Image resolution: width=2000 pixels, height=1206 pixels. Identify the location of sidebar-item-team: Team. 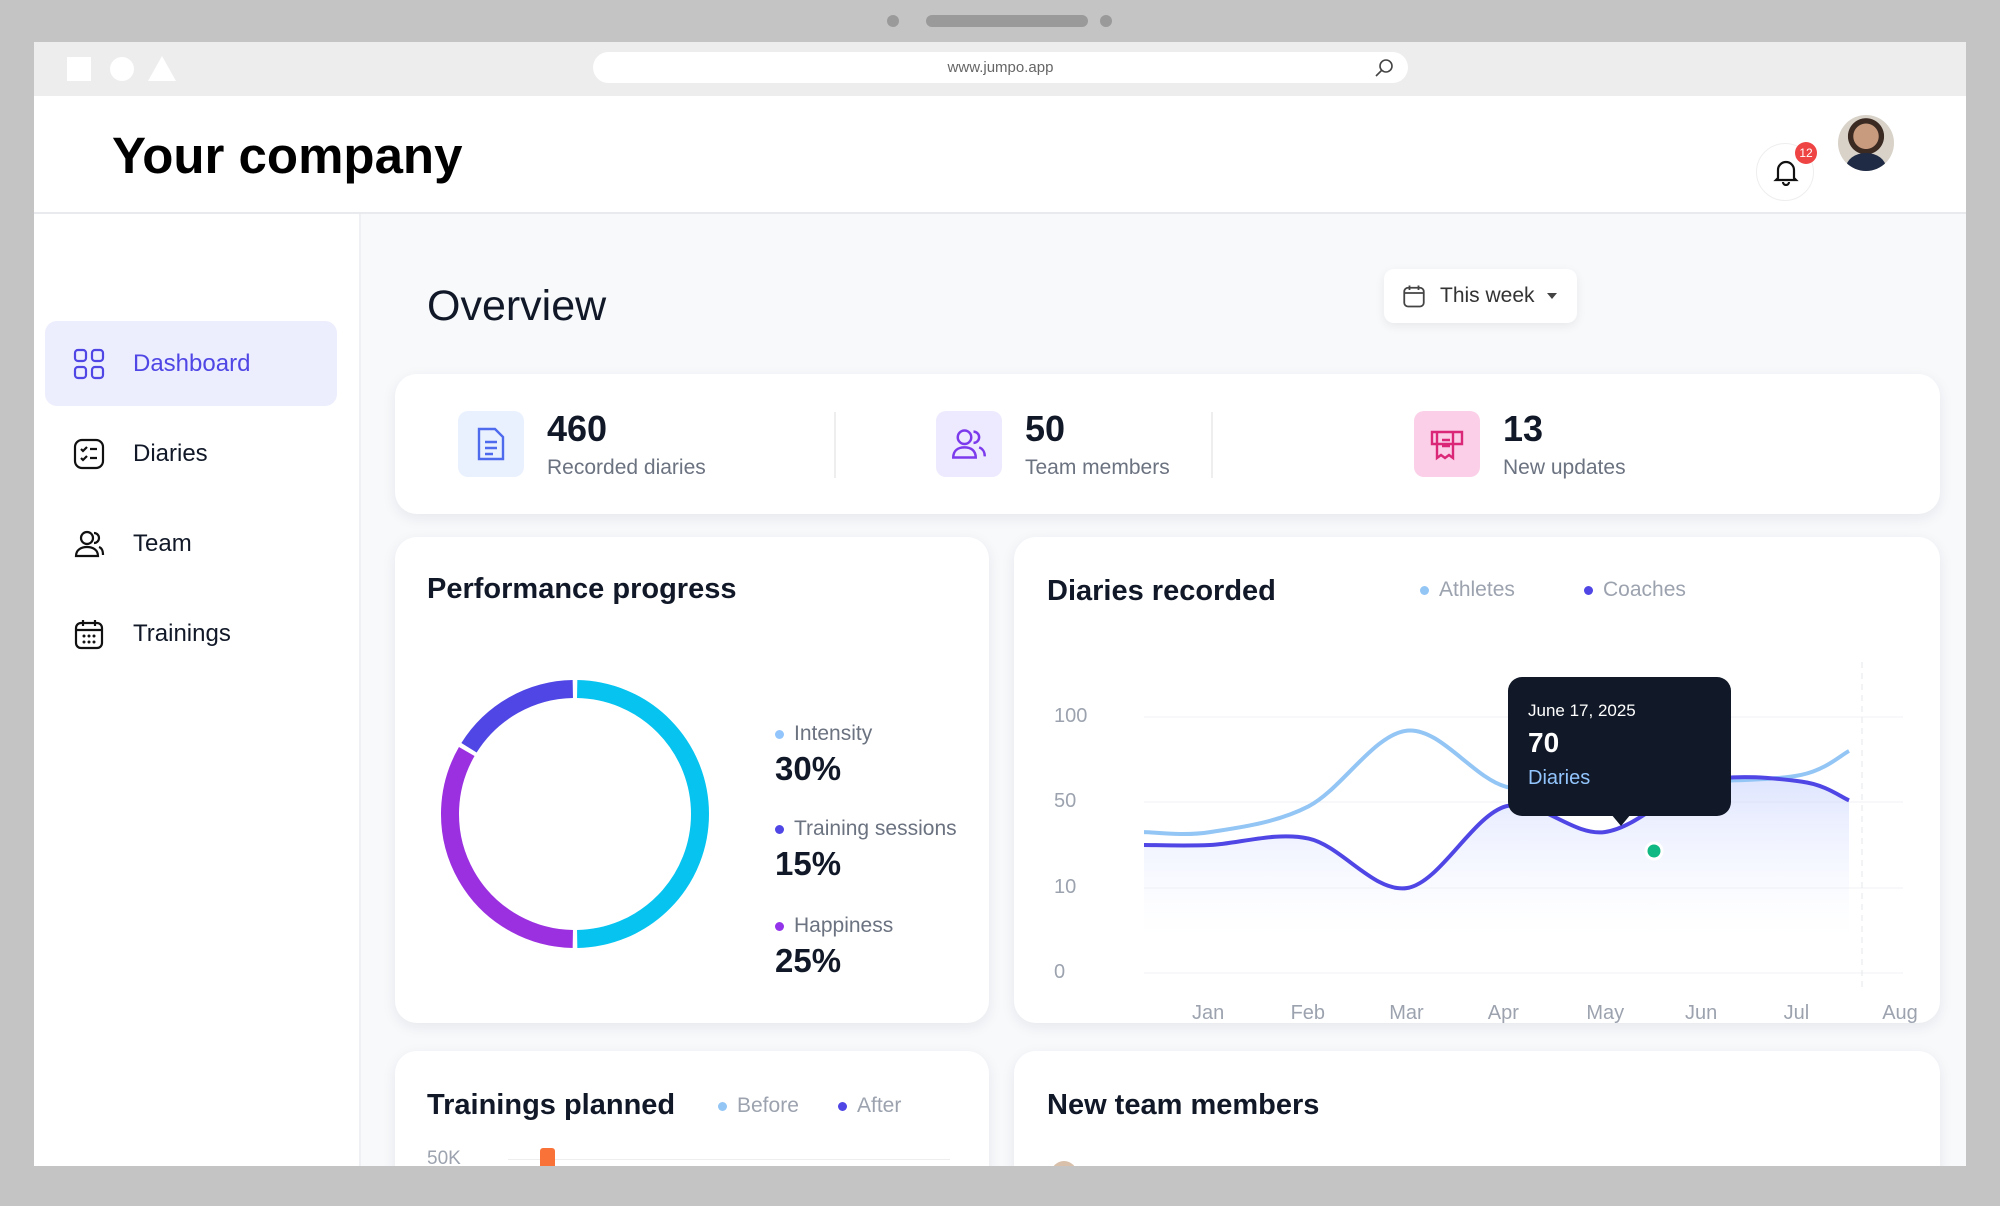
(191, 543).